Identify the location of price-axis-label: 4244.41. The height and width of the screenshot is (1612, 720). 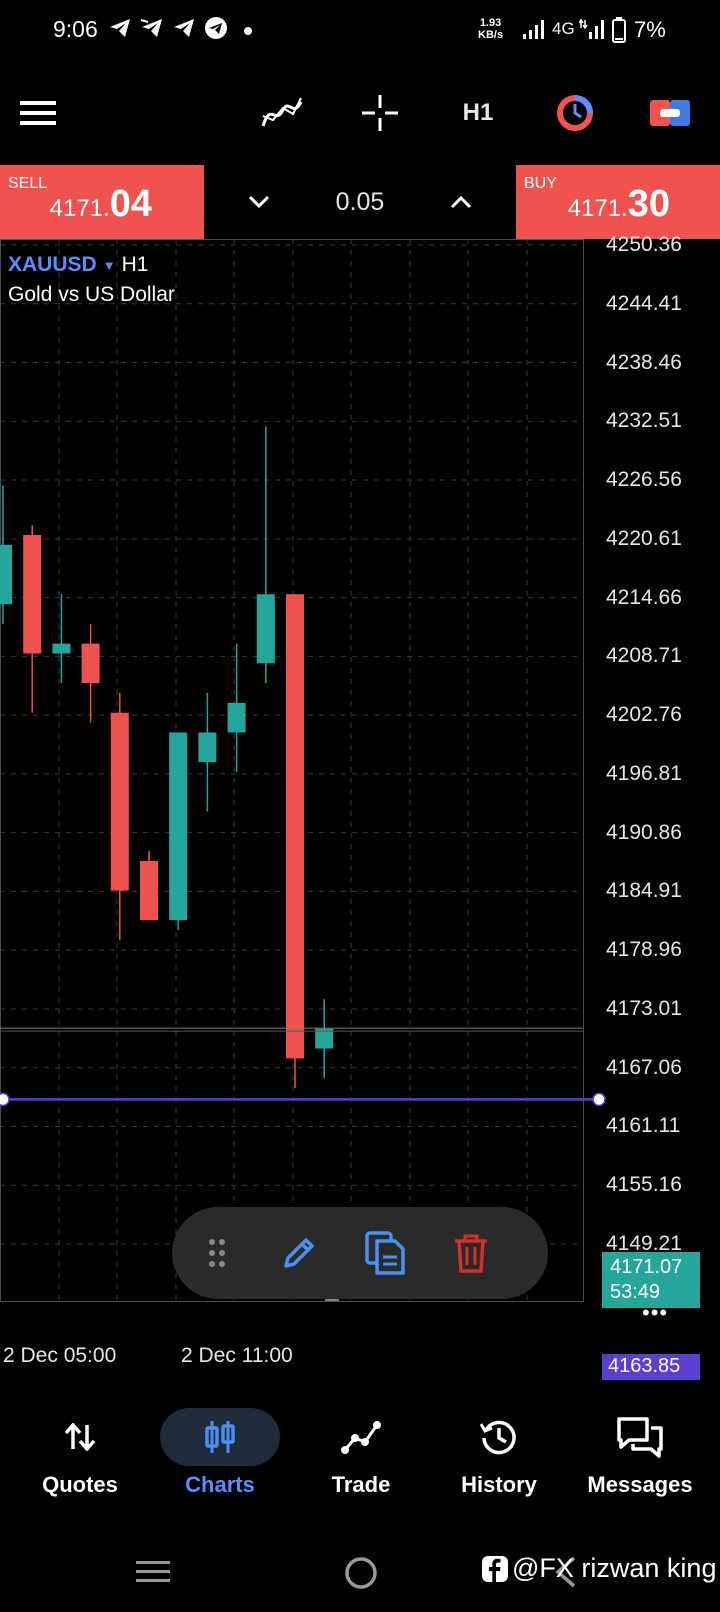
(644, 303).